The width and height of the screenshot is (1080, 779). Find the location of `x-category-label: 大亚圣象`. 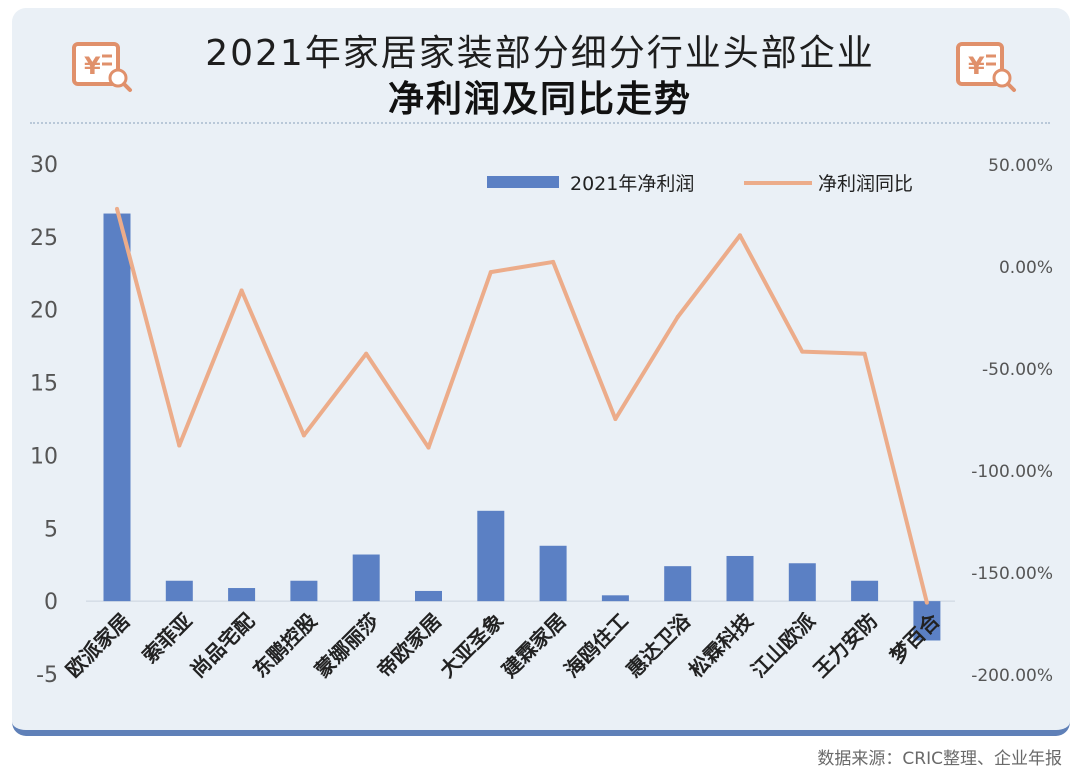

x-category-label: 大亚圣象 is located at coordinates (472, 646).